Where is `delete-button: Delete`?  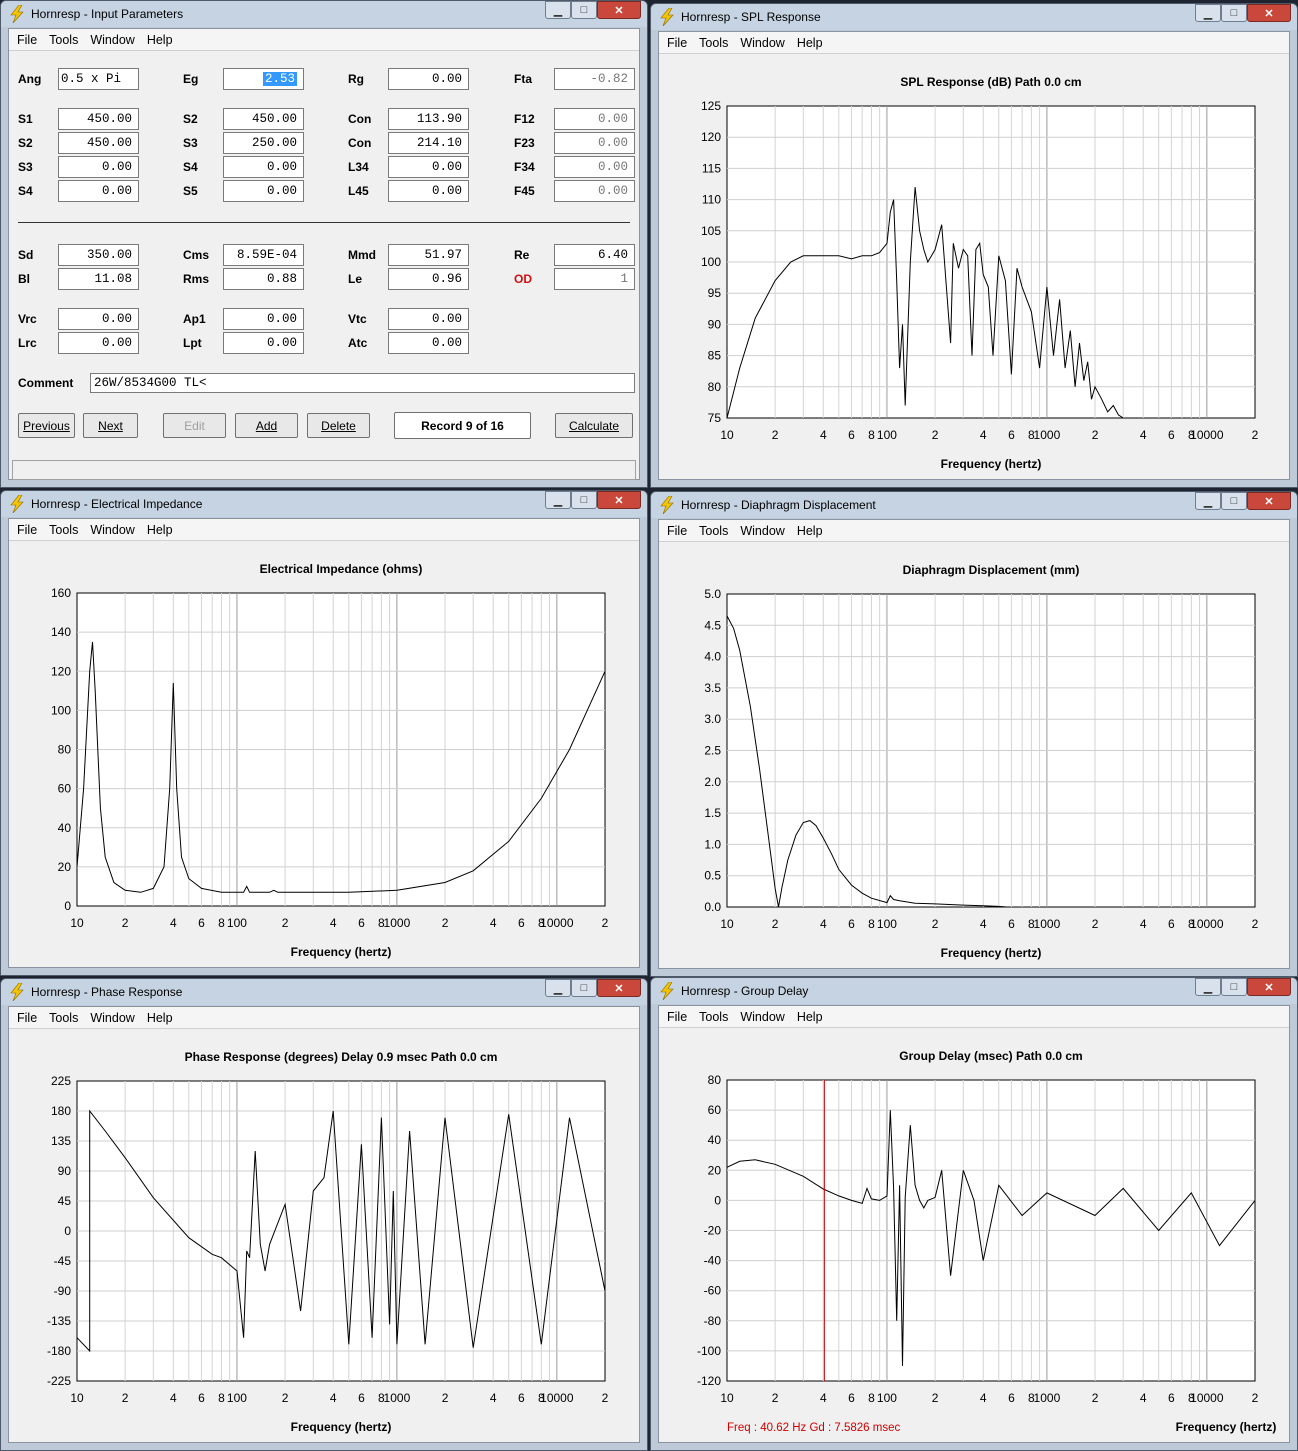 delete-button: Delete is located at coordinates (338, 425).